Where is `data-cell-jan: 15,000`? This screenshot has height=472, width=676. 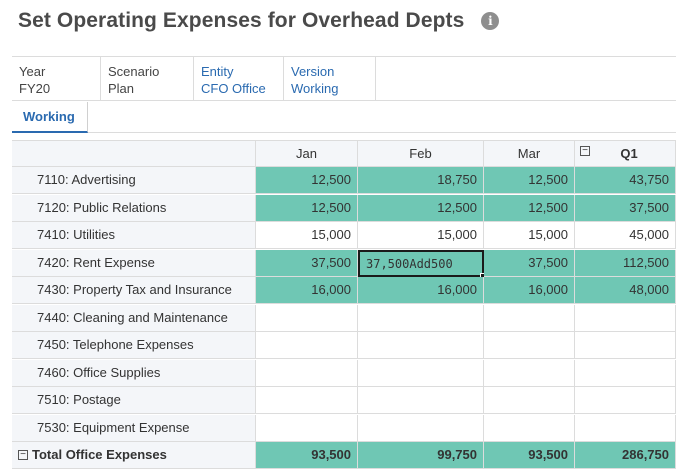 data-cell-jan: 15,000 is located at coordinates (307, 235).